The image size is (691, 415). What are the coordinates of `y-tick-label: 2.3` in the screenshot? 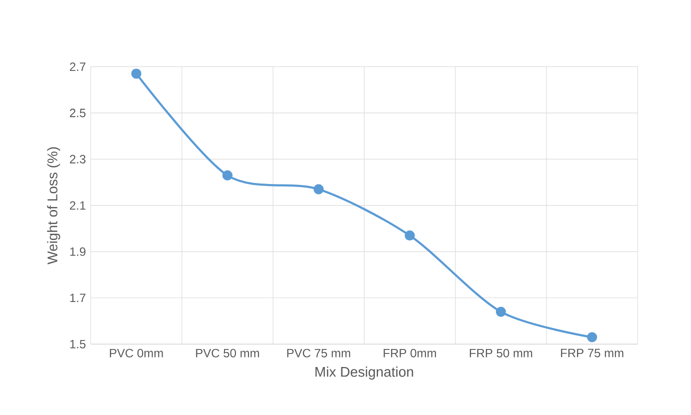 It's located at (78, 159).